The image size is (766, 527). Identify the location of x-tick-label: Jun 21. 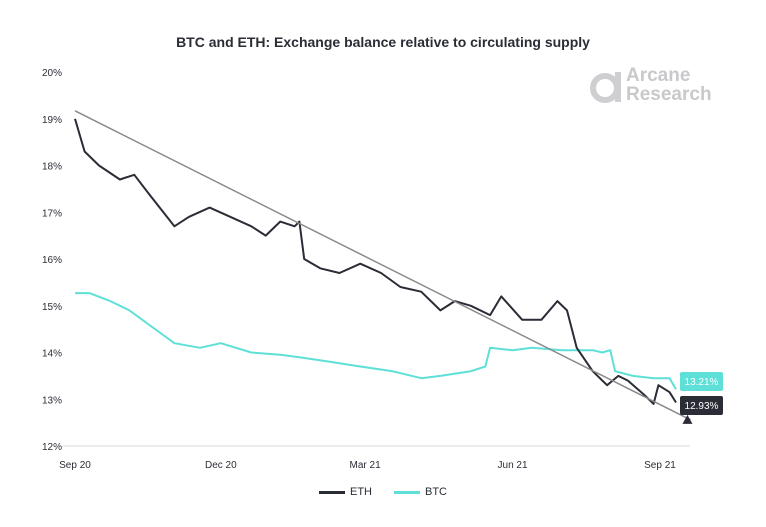
(513, 465).